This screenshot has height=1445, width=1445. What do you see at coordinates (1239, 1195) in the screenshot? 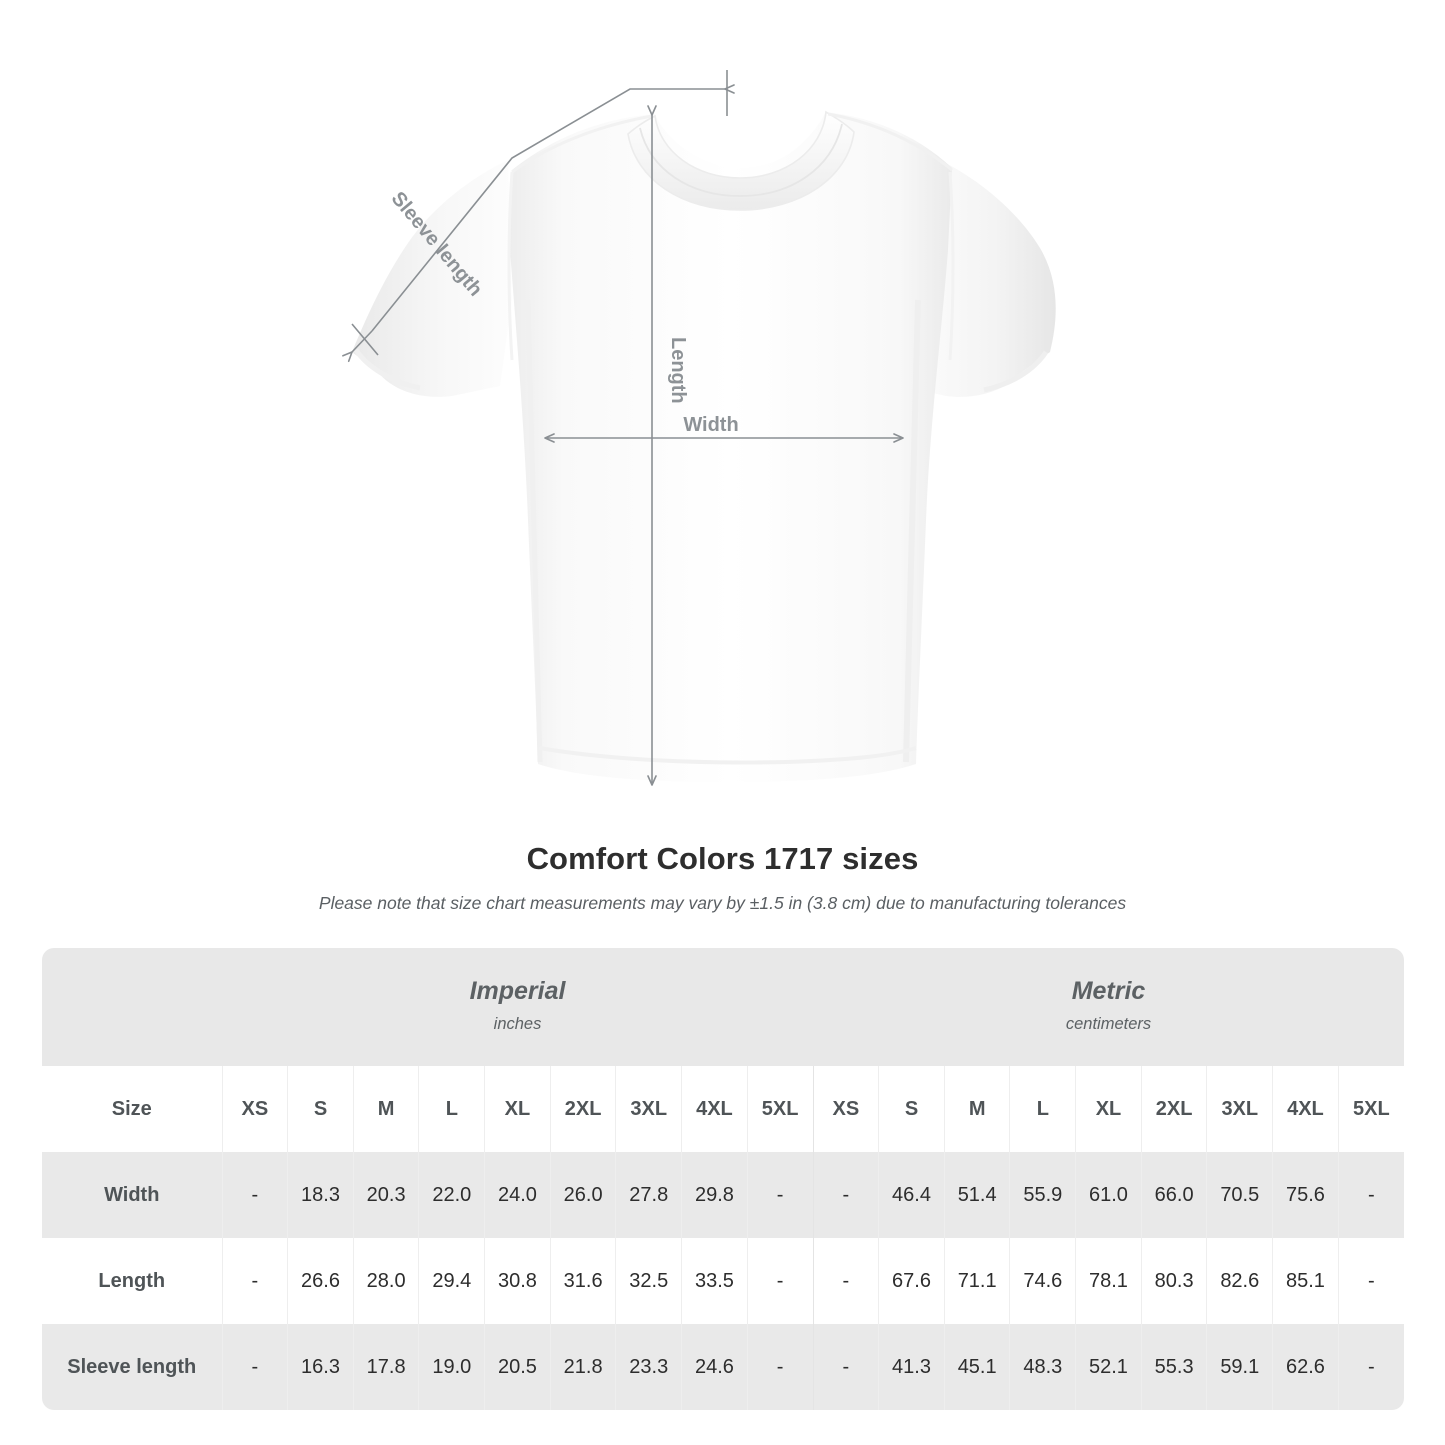
I see `cell-width-metric-3xl: 70.5` at bounding box center [1239, 1195].